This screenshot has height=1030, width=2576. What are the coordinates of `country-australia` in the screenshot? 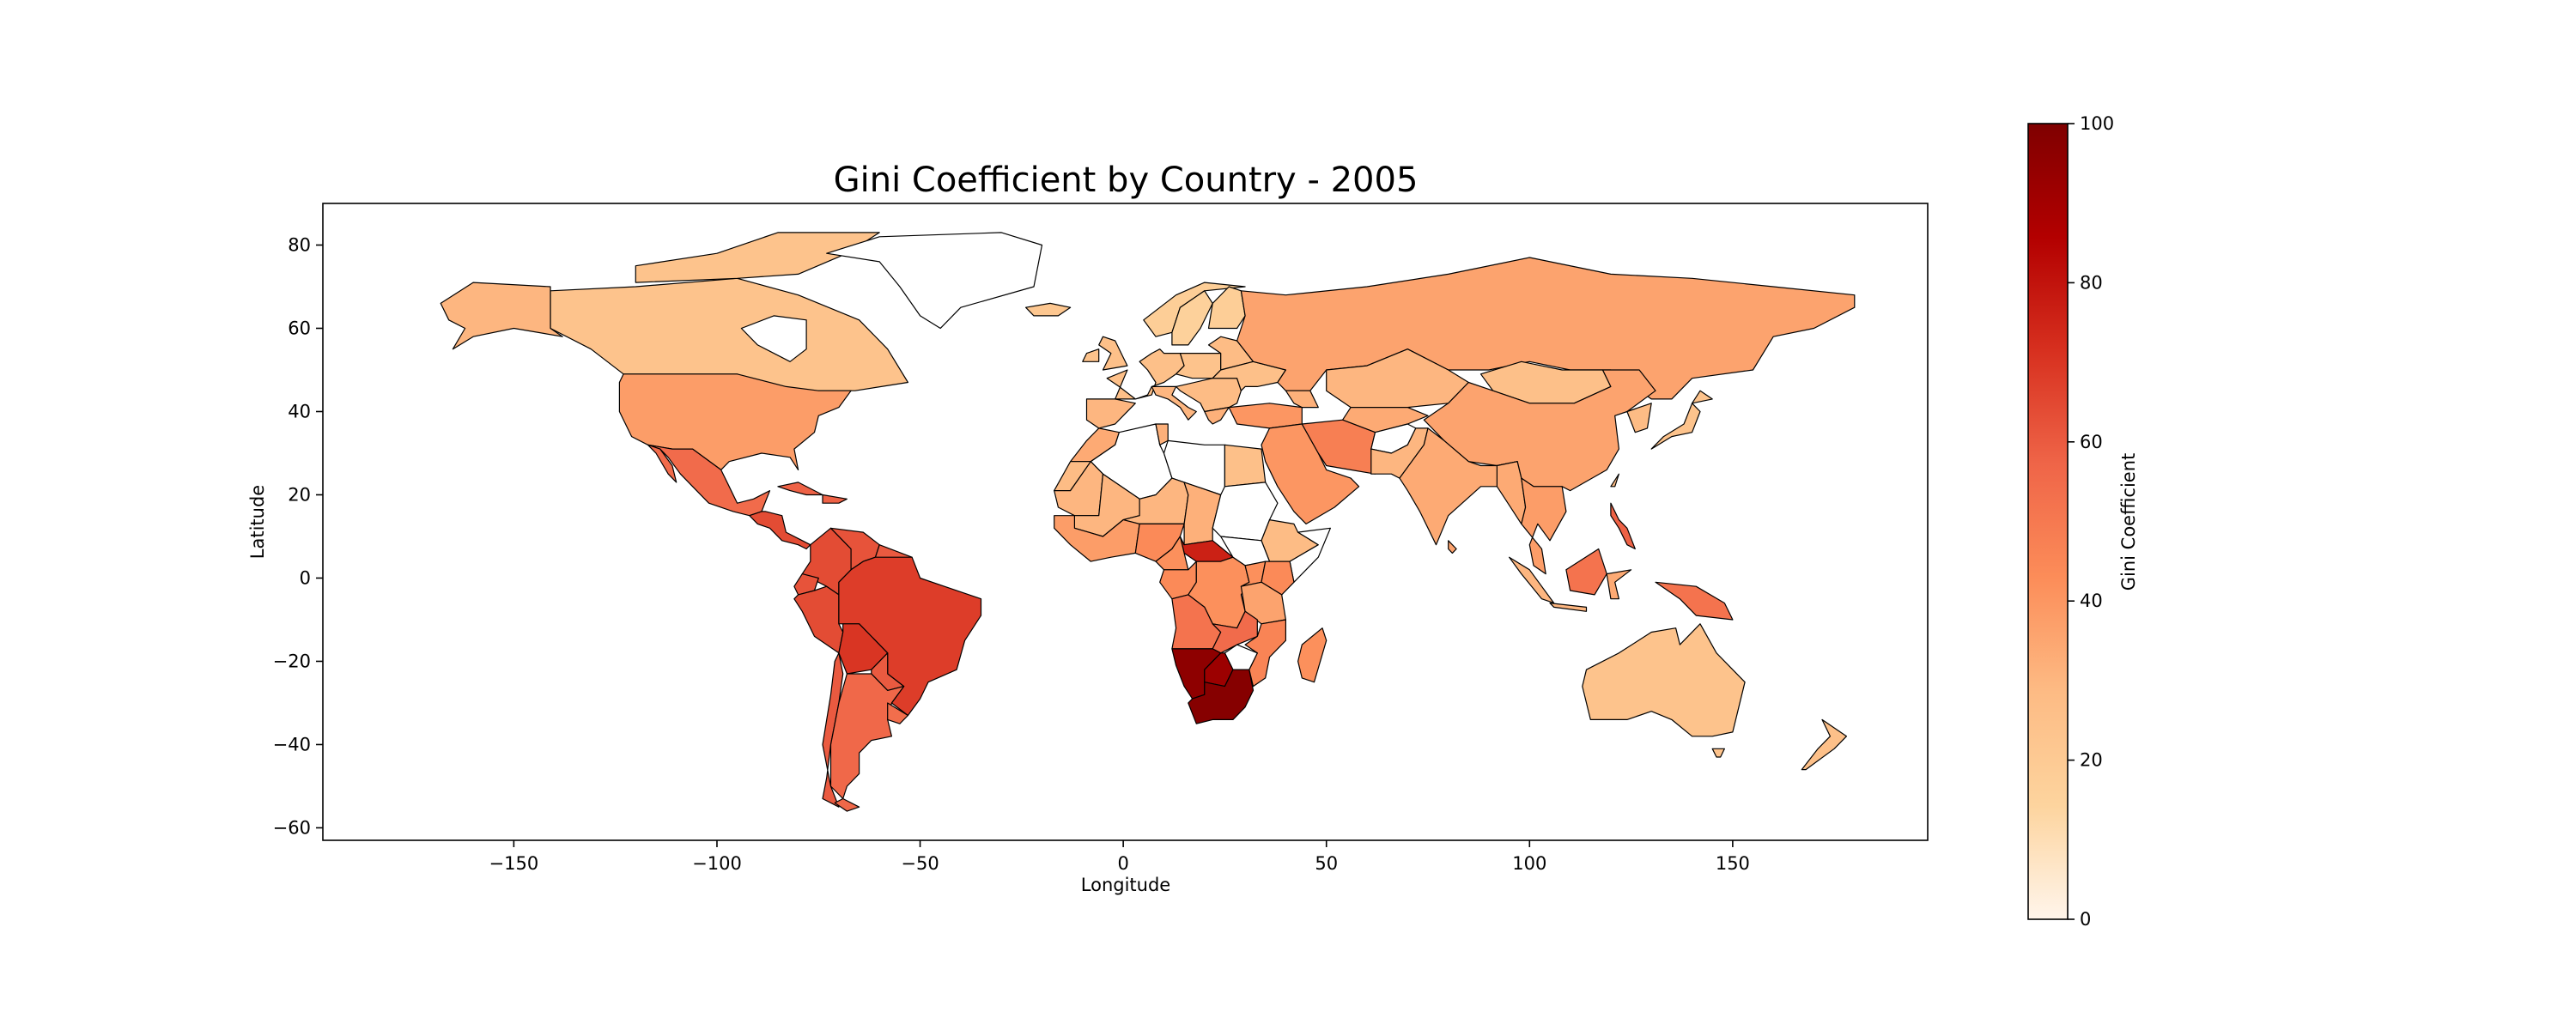 It's located at (1664, 680).